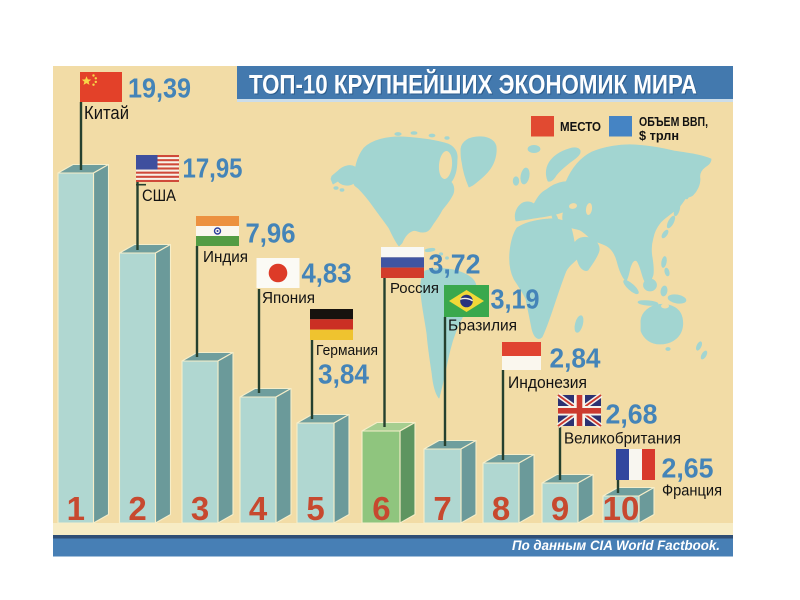  What do you see at coordinates (288, 298) in the screenshot?
I see `svg-text: Япония` at bounding box center [288, 298].